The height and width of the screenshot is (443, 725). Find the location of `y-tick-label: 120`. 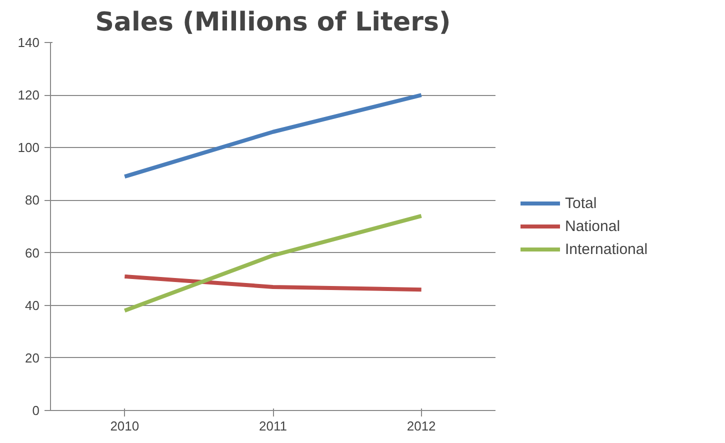

y-tick-label: 120 is located at coordinates (29, 95).